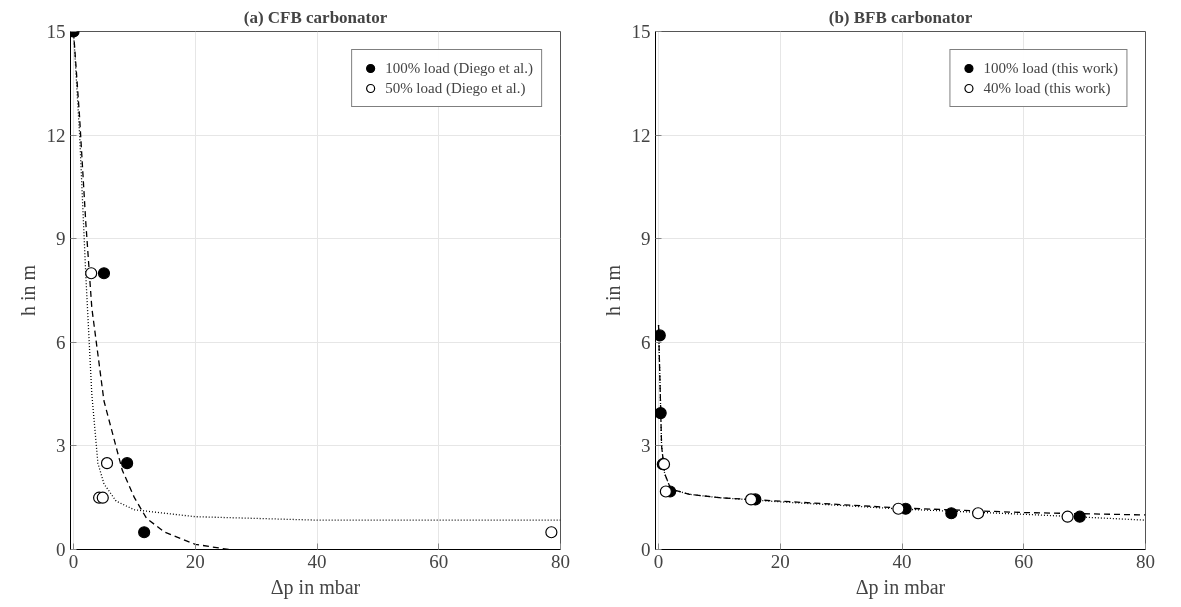 The width and height of the screenshot is (1181, 607). Describe the element at coordinates (1047, 88) in the screenshot. I see `legend-label: 40% load (this work)` at that location.